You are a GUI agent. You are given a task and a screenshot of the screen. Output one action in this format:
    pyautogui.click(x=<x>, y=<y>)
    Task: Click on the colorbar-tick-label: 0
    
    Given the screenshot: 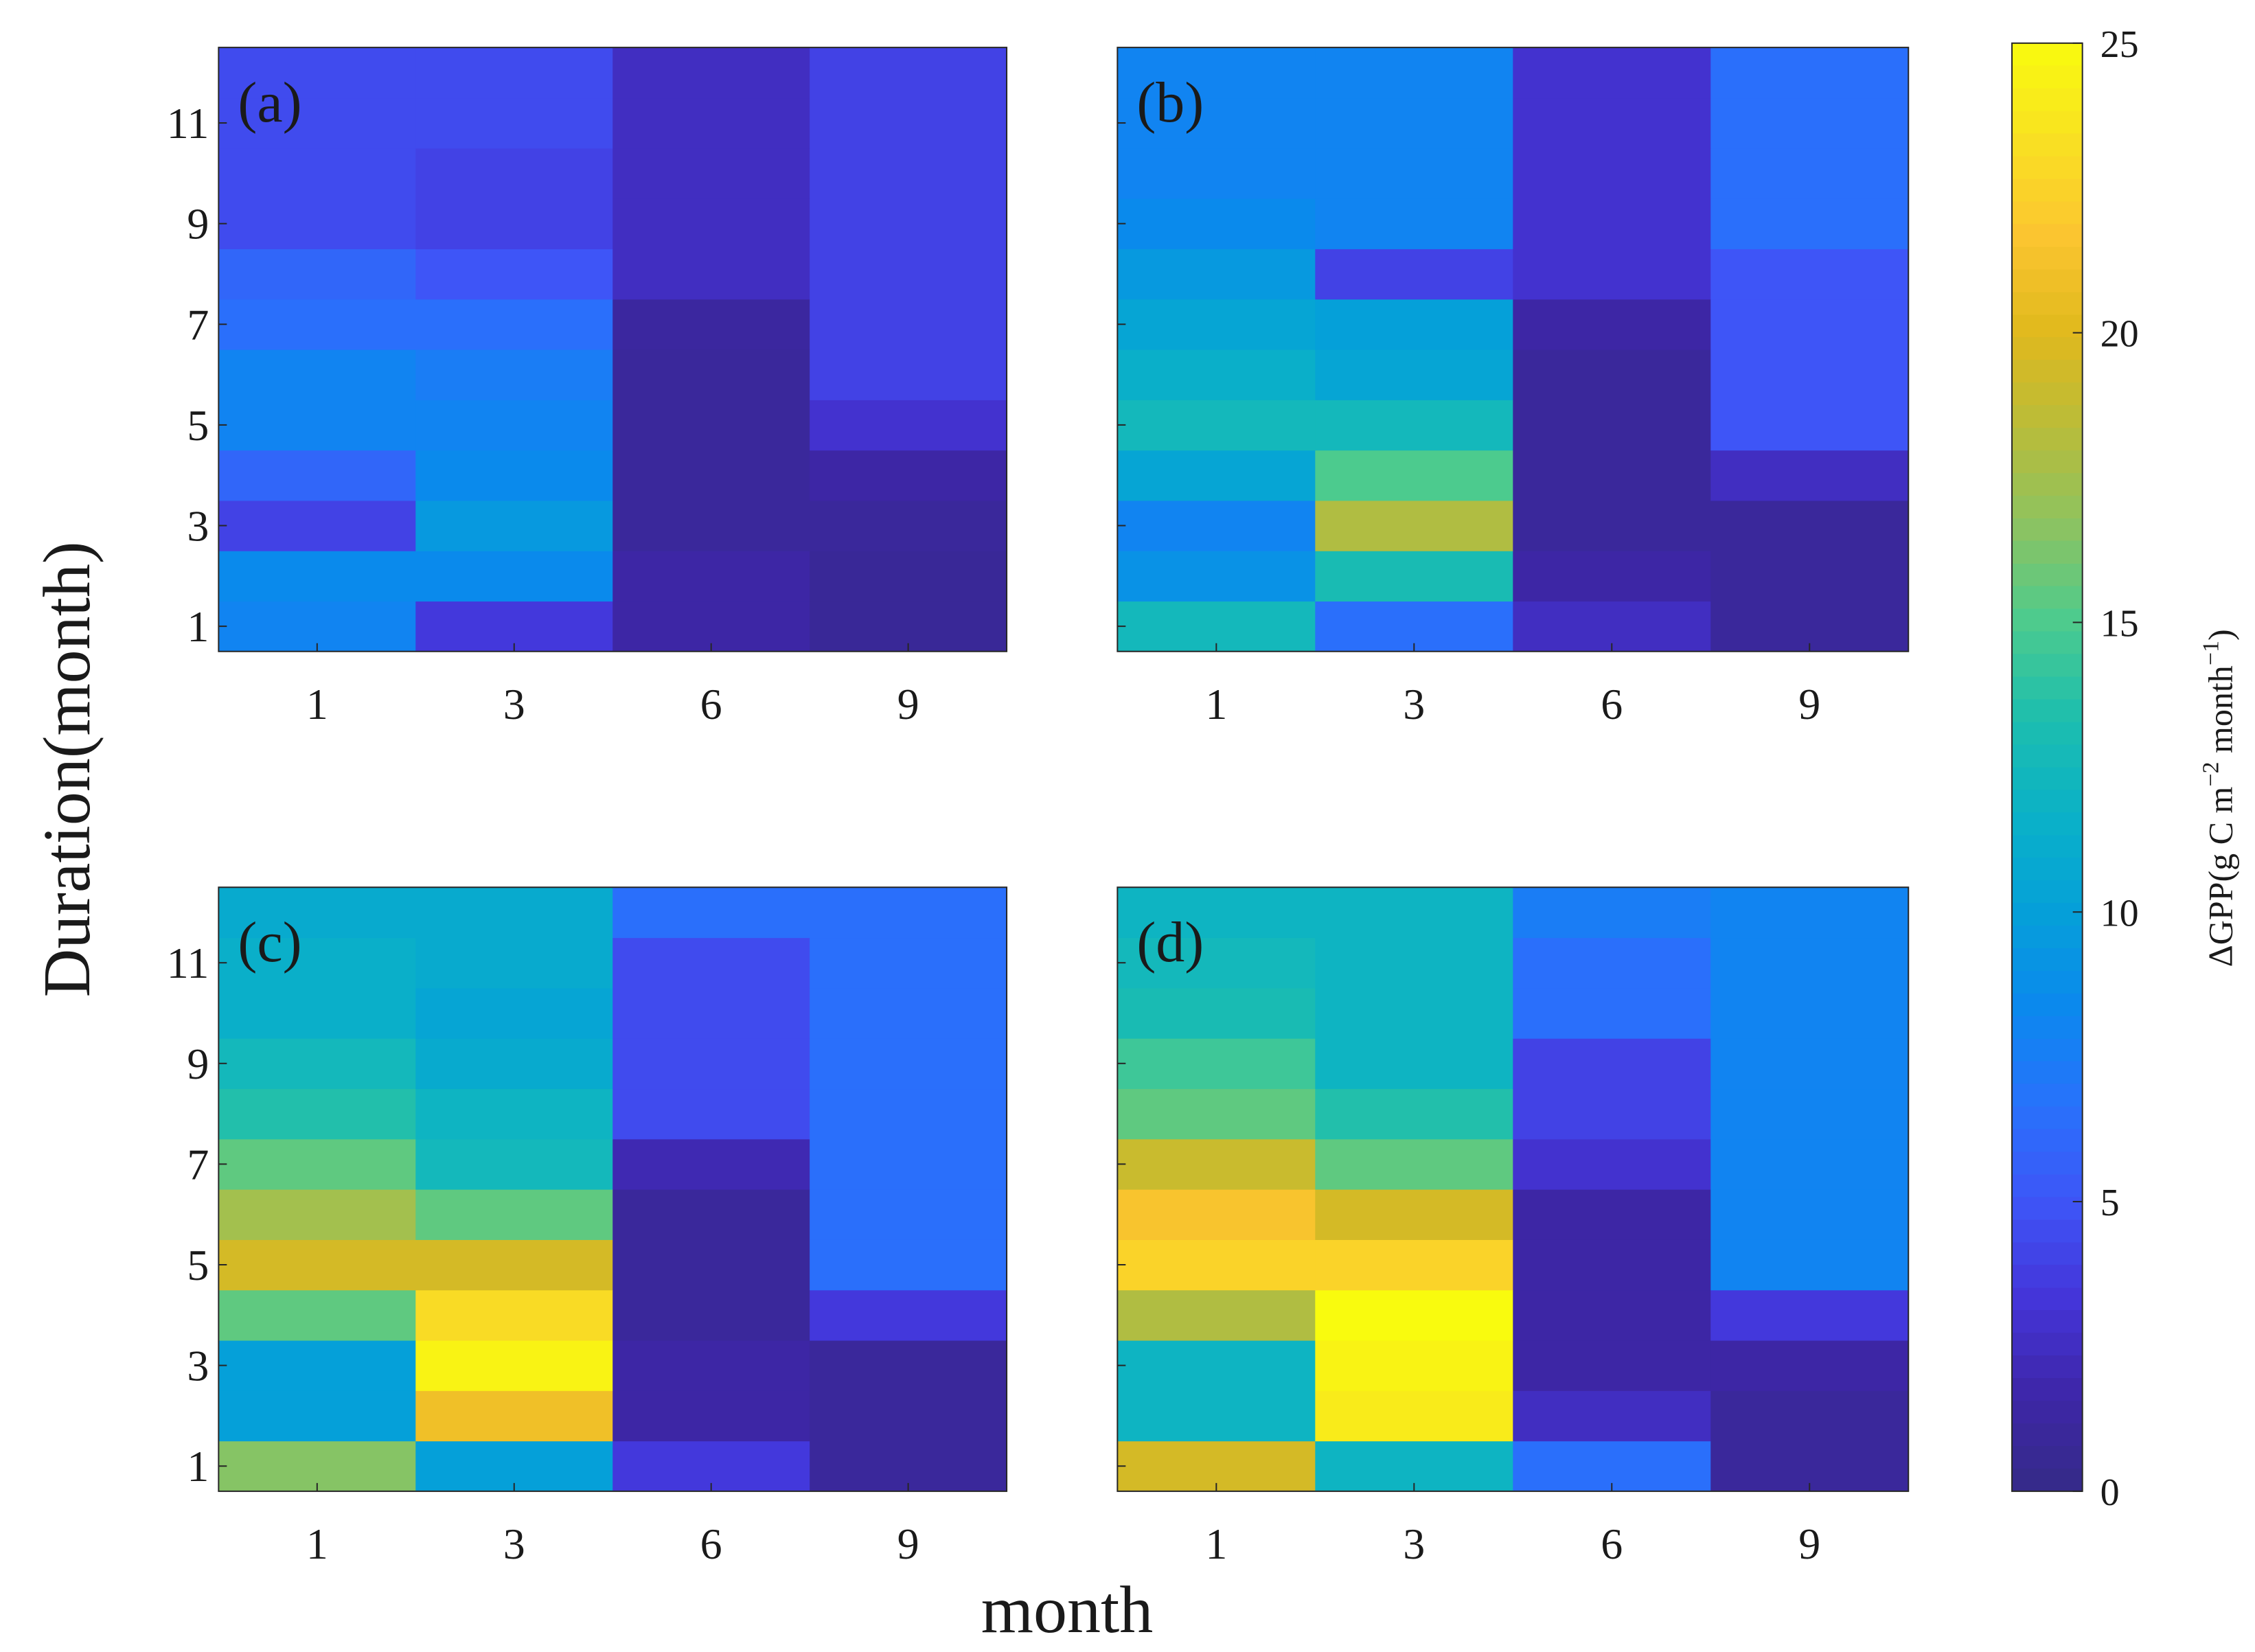 What is the action you would take?
    pyautogui.click(x=2110, y=1493)
    